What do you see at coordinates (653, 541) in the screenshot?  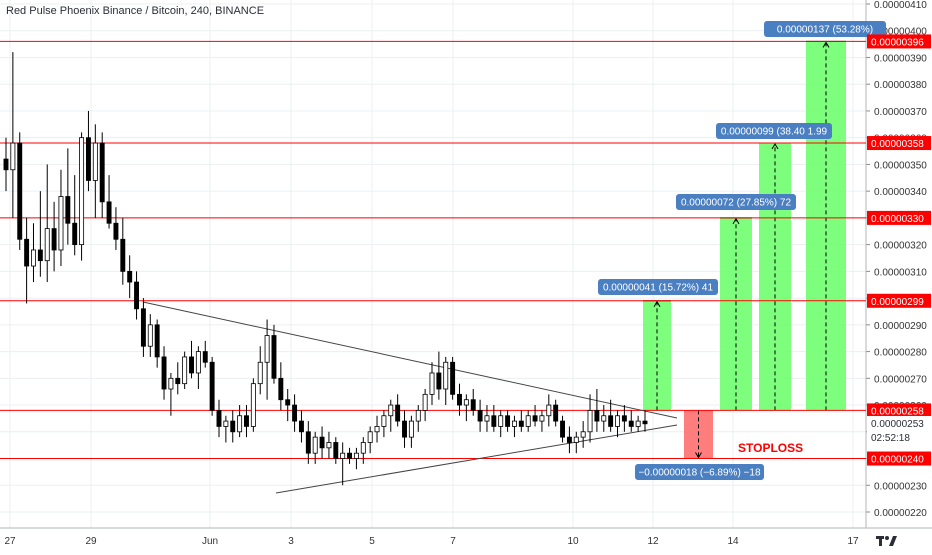 I see `x-tick-label: 12` at bounding box center [653, 541].